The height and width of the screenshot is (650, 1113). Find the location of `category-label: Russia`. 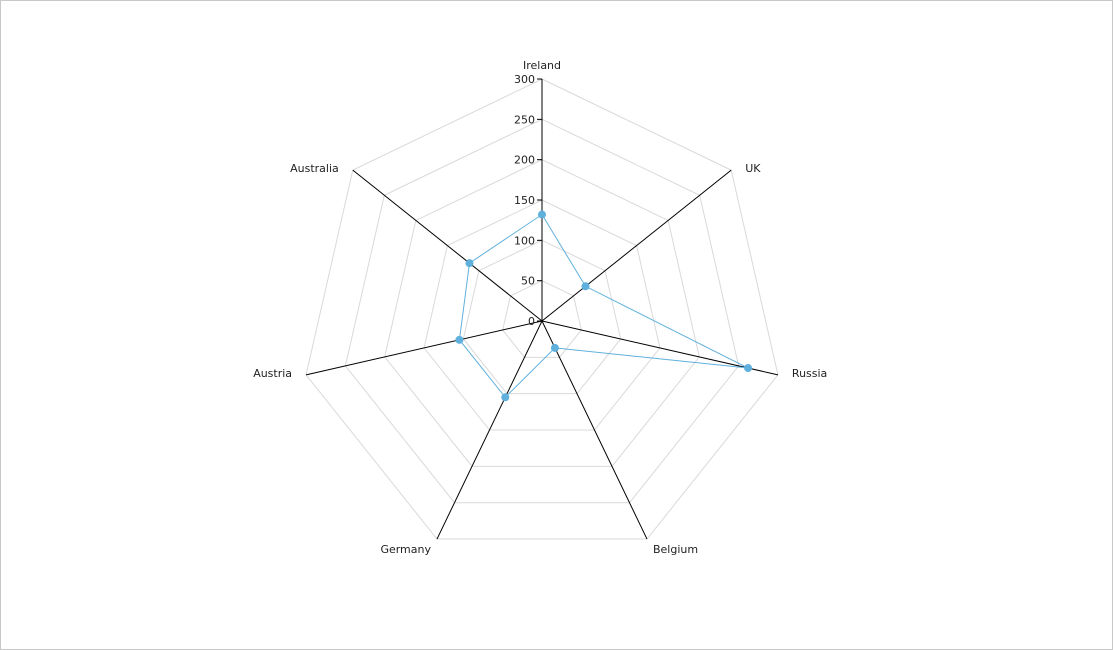

category-label: Russia is located at coordinates (809, 373).